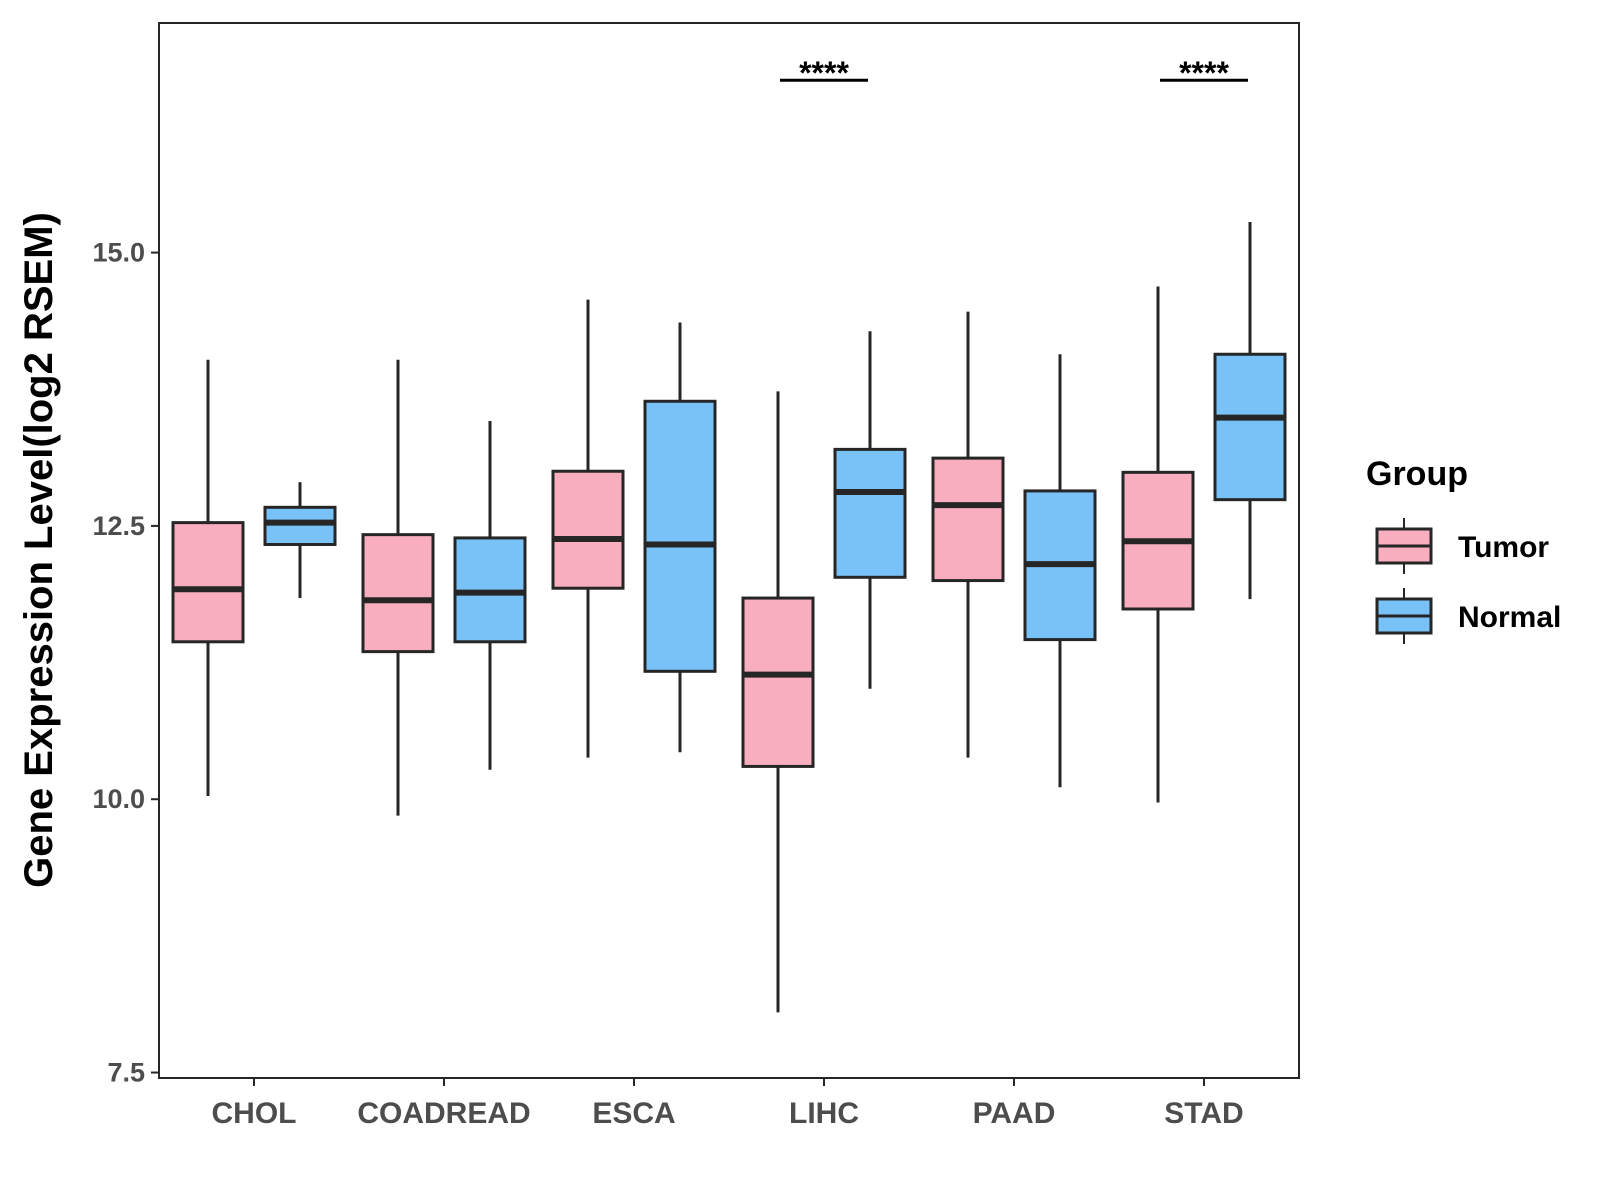 Image resolution: width=1600 pixels, height=1200 pixels. I want to click on significance-annotations: **** ****, so click(1014, 73).